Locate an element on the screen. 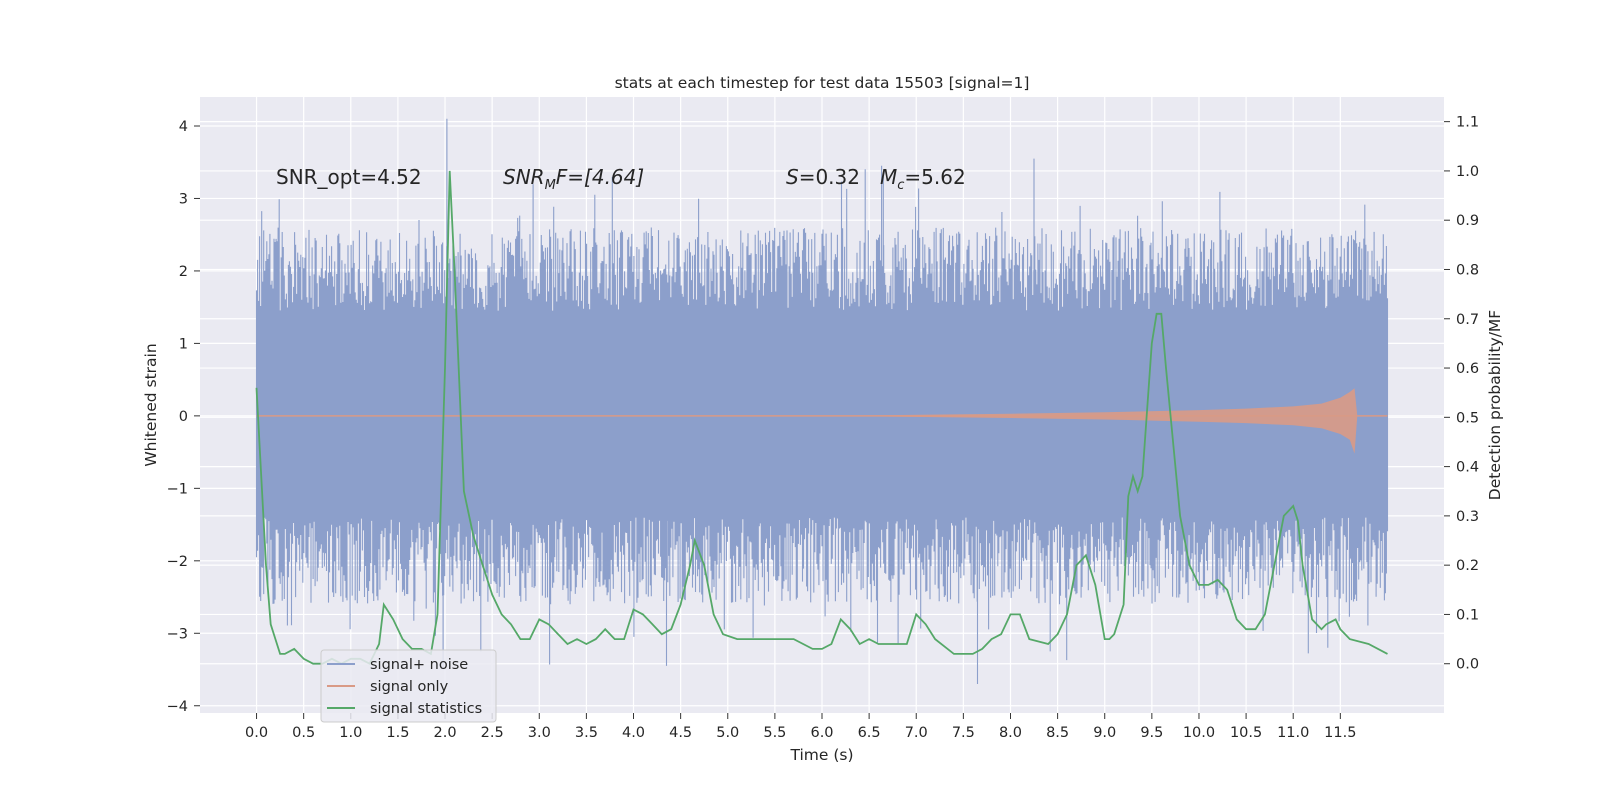 The image size is (1600, 800). annotation-snr-mf-sub: M is located at coordinates (550, 185).